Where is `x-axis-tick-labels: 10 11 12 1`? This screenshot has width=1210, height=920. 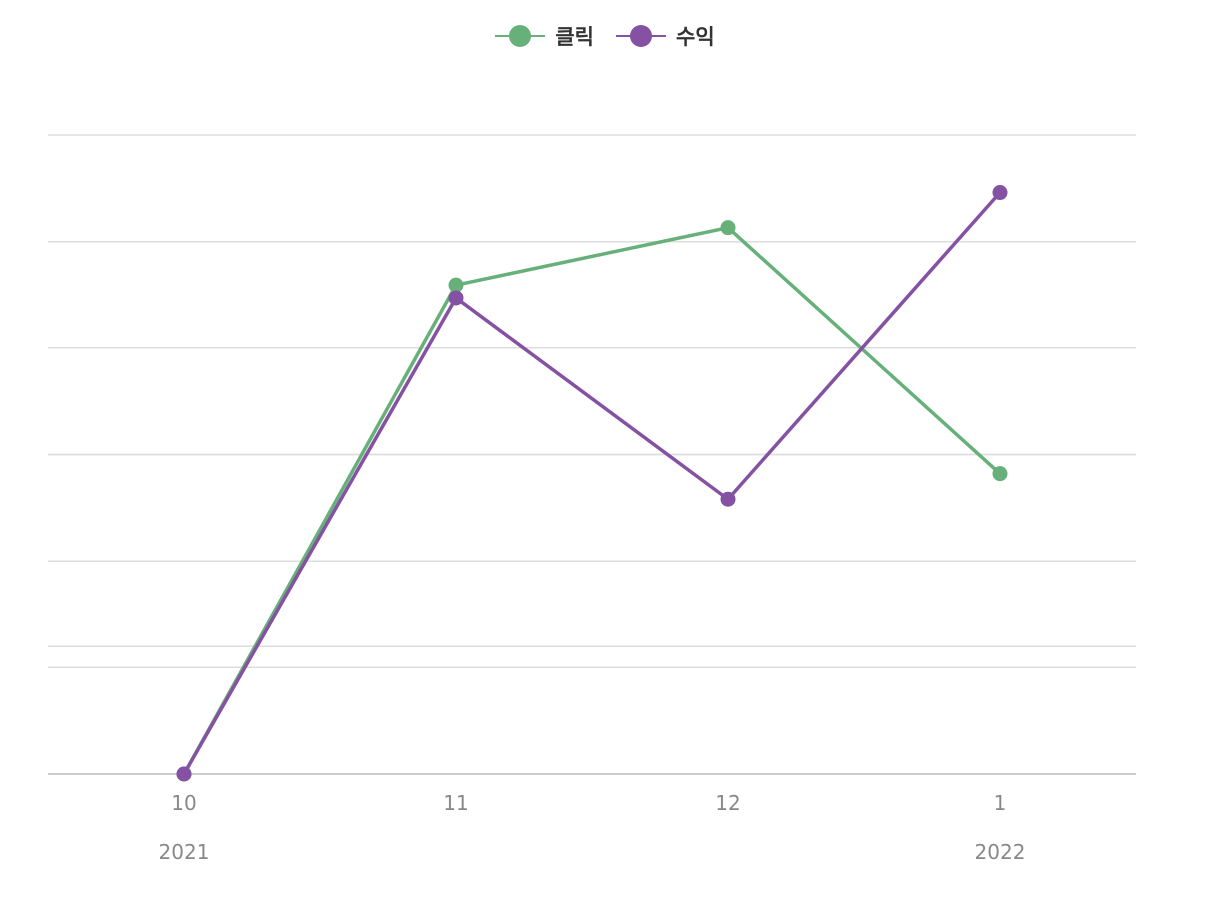 x-axis-tick-labels: 10 11 12 1 is located at coordinates (588, 803).